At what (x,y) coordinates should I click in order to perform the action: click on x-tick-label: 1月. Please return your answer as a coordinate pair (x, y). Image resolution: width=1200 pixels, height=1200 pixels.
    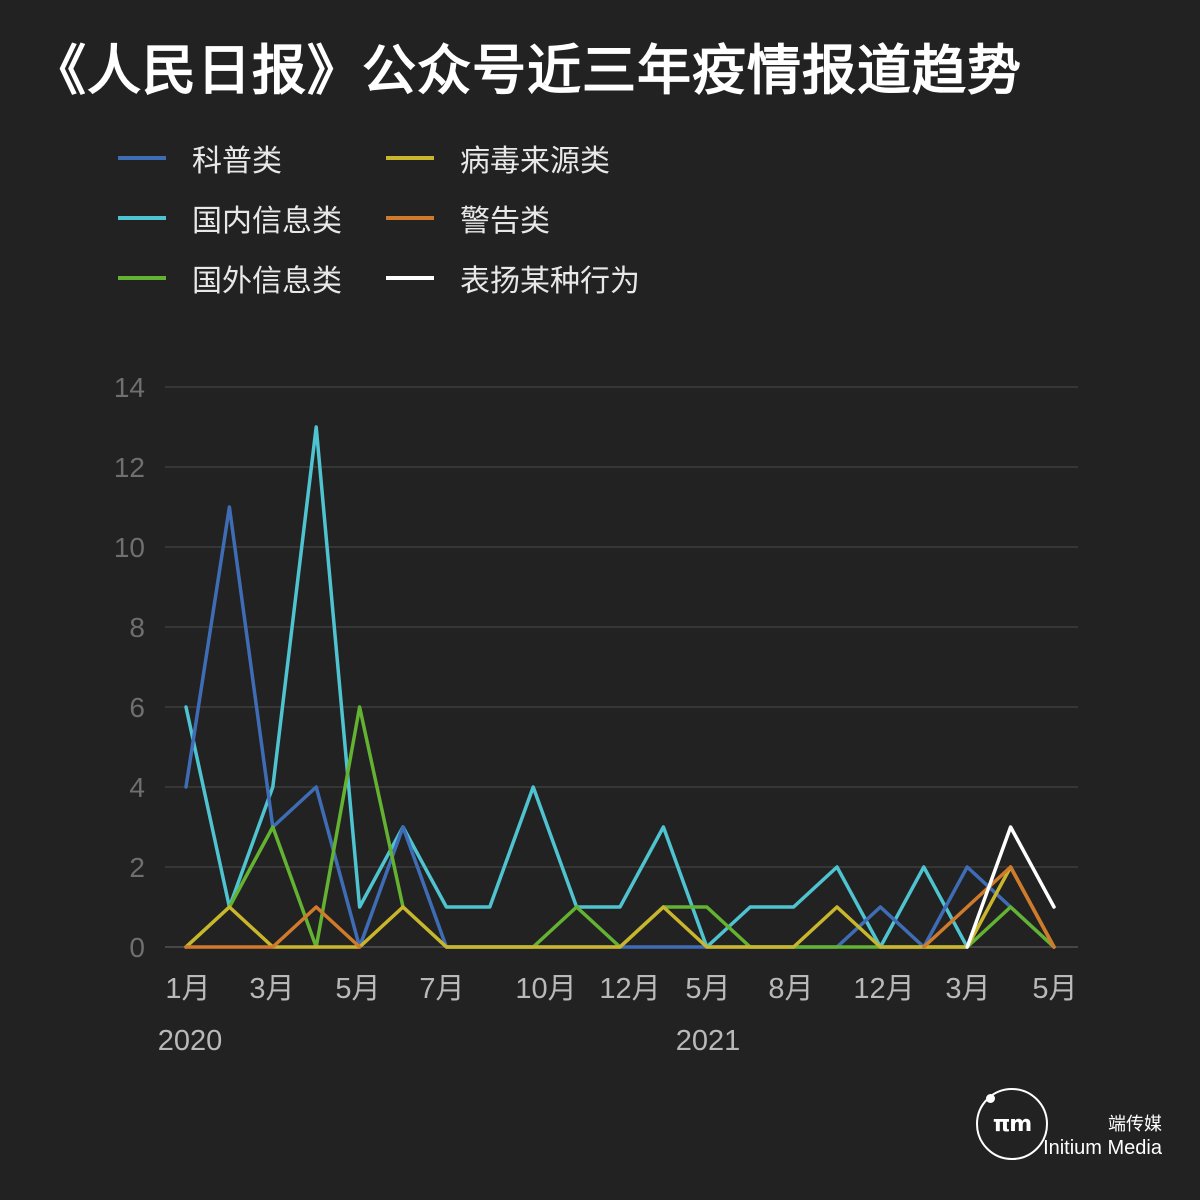
    Looking at the image, I should click on (187, 989).